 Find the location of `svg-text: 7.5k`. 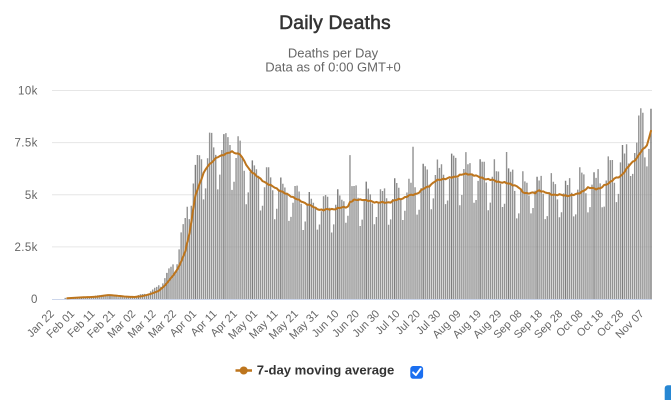

svg-text: 7.5k is located at coordinates (25, 144).